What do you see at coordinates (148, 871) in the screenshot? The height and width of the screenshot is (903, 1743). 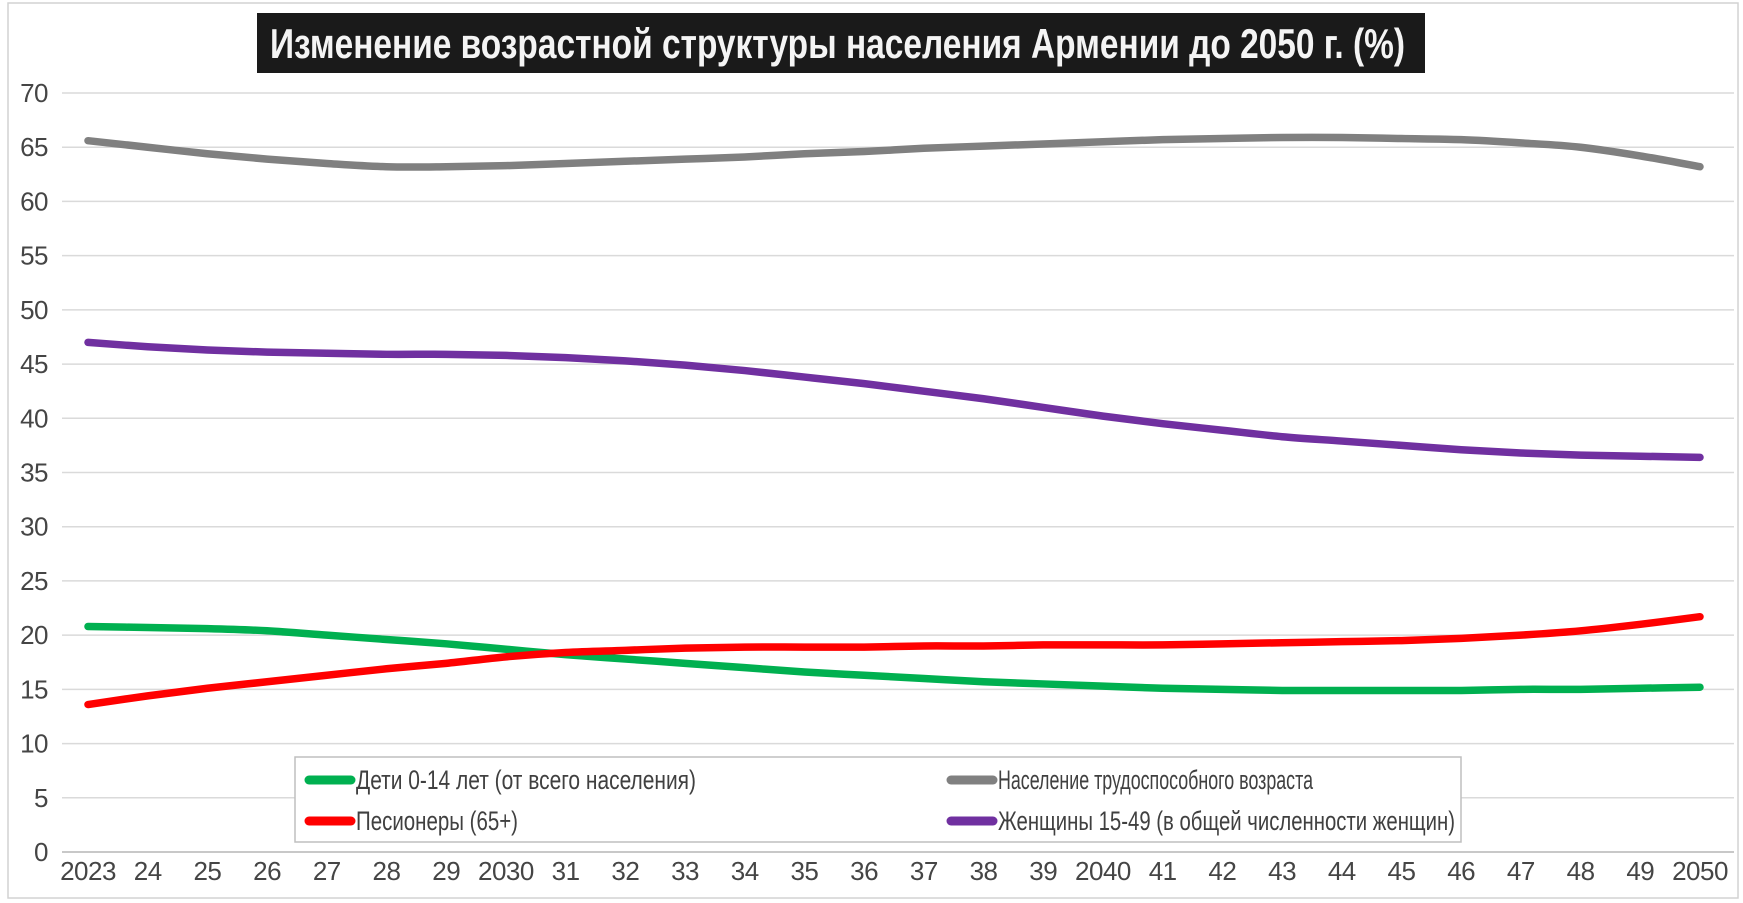 I see `x-axis-label: 24` at bounding box center [148, 871].